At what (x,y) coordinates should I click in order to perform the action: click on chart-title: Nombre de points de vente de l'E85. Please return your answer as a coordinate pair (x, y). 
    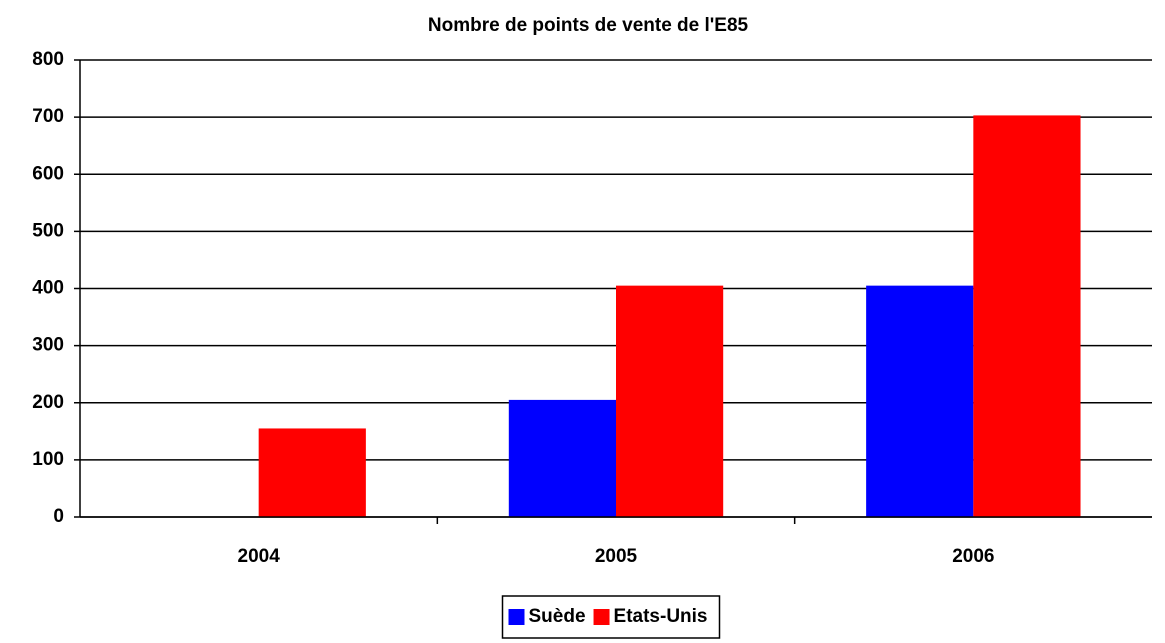
    Looking at the image, I should click on (588, 25).